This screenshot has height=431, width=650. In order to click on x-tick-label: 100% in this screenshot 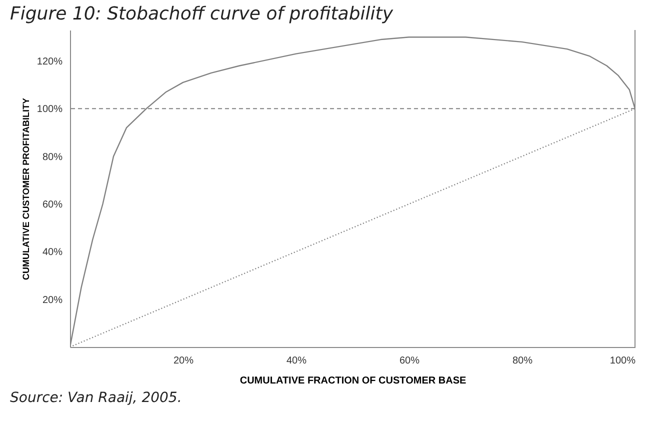, I will do `click(623, 361)`.